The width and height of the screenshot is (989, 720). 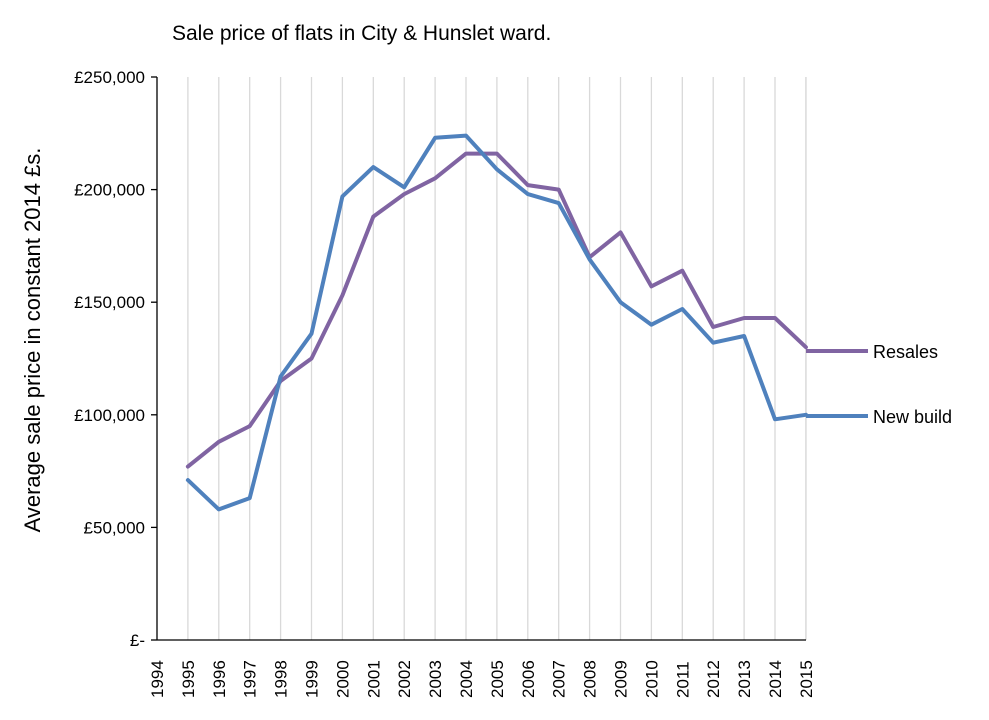 I want to click on x-tick-label: 2008, so click(x=590, y=679).